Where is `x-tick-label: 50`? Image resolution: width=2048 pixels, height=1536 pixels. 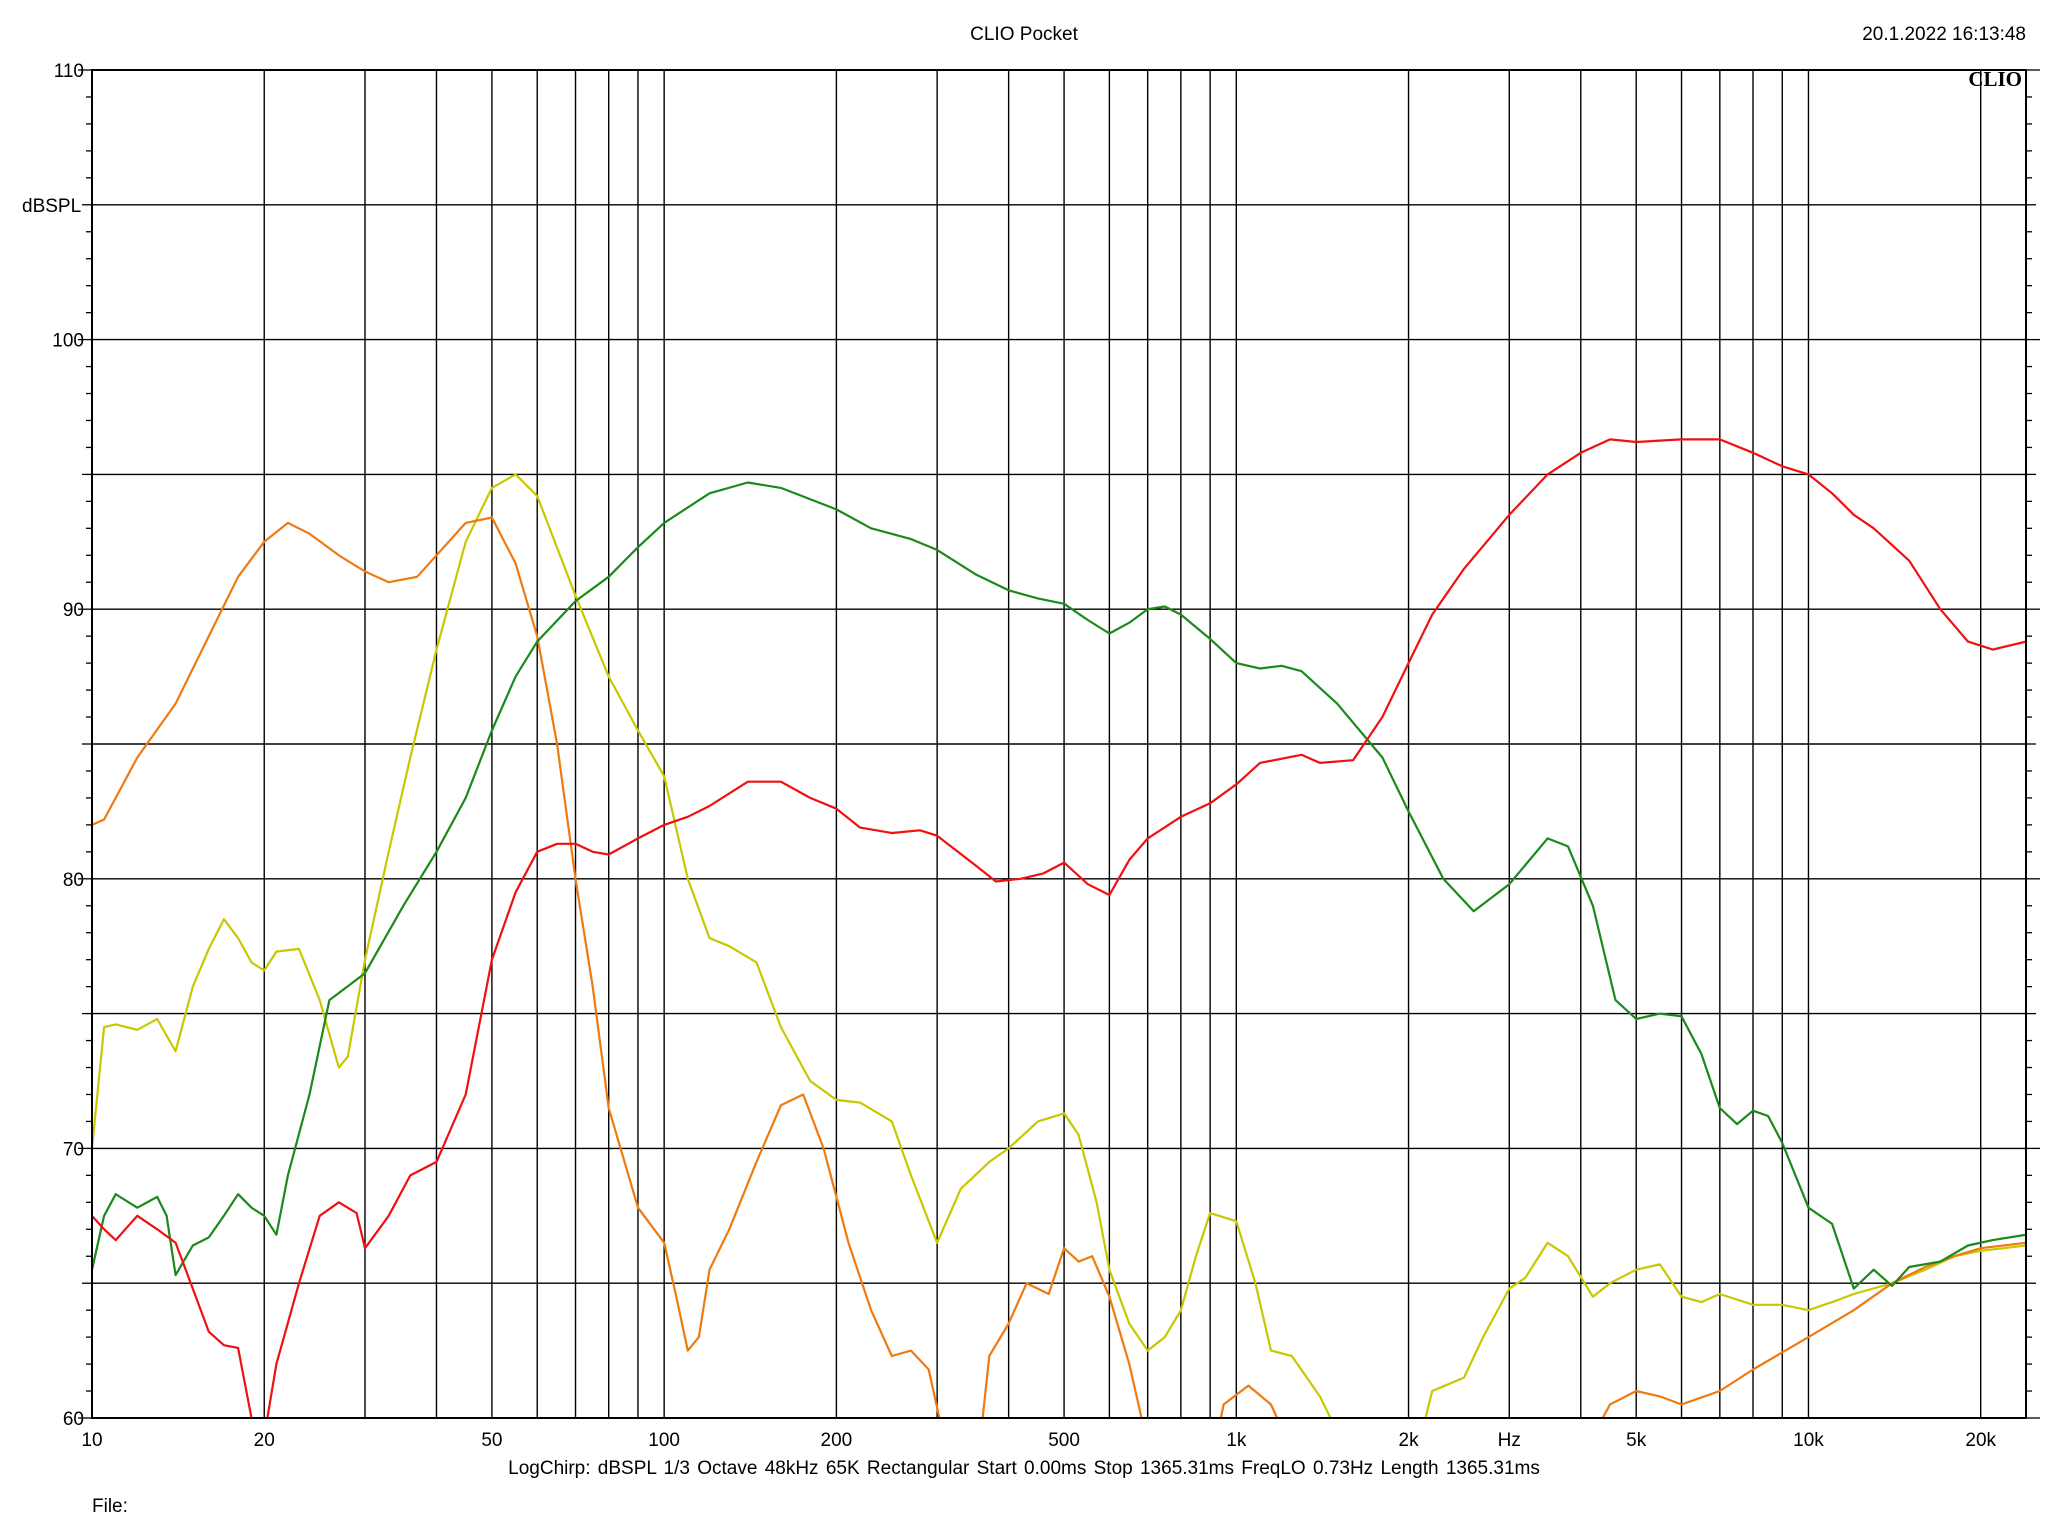 x-tick-label: 50 is located at coordinates (491, 1440).